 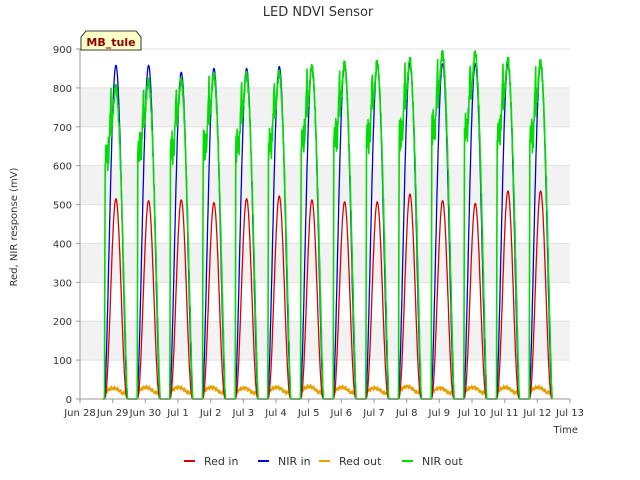 I want to click on x-tick-label: Jul 2, so click(x=210, y=413).